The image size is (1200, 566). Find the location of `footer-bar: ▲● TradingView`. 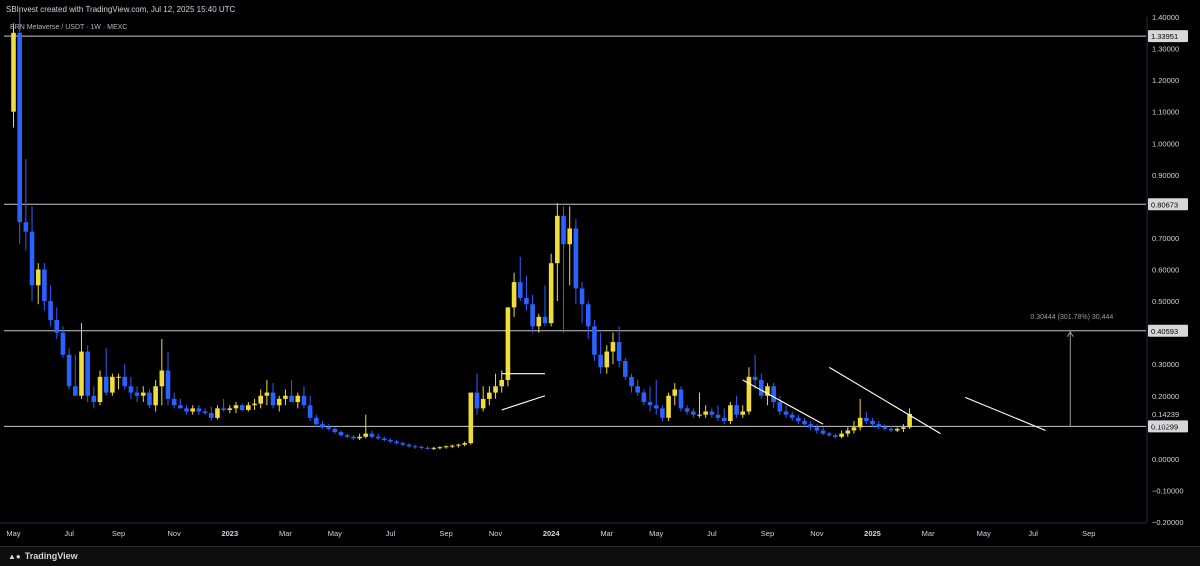

footer-bar: ▲● TradingView is located at coordinates (600, 556).